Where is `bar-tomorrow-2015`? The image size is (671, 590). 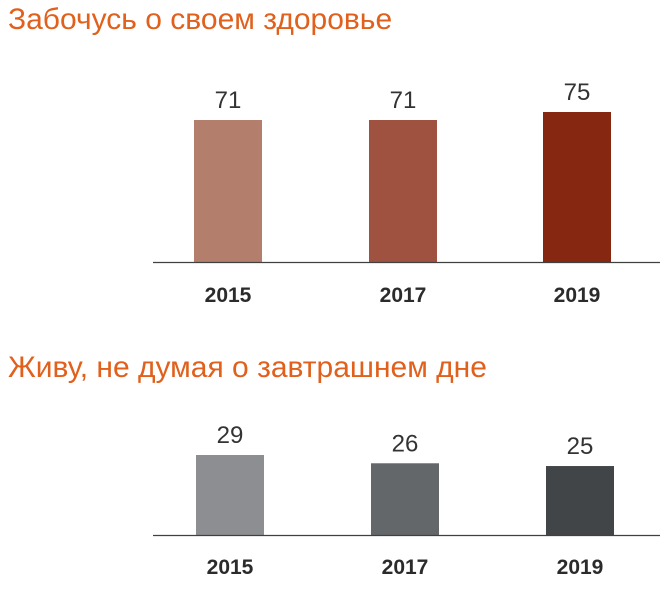
bar-tomorrow-2015 is located at coordinates (230, 495).